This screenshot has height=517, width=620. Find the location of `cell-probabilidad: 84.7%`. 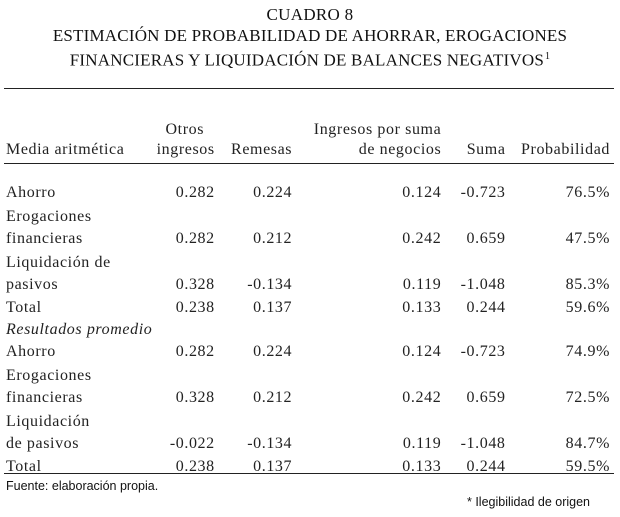

cell-probabilidad: 84.7% is located at coordinates (587, 443).